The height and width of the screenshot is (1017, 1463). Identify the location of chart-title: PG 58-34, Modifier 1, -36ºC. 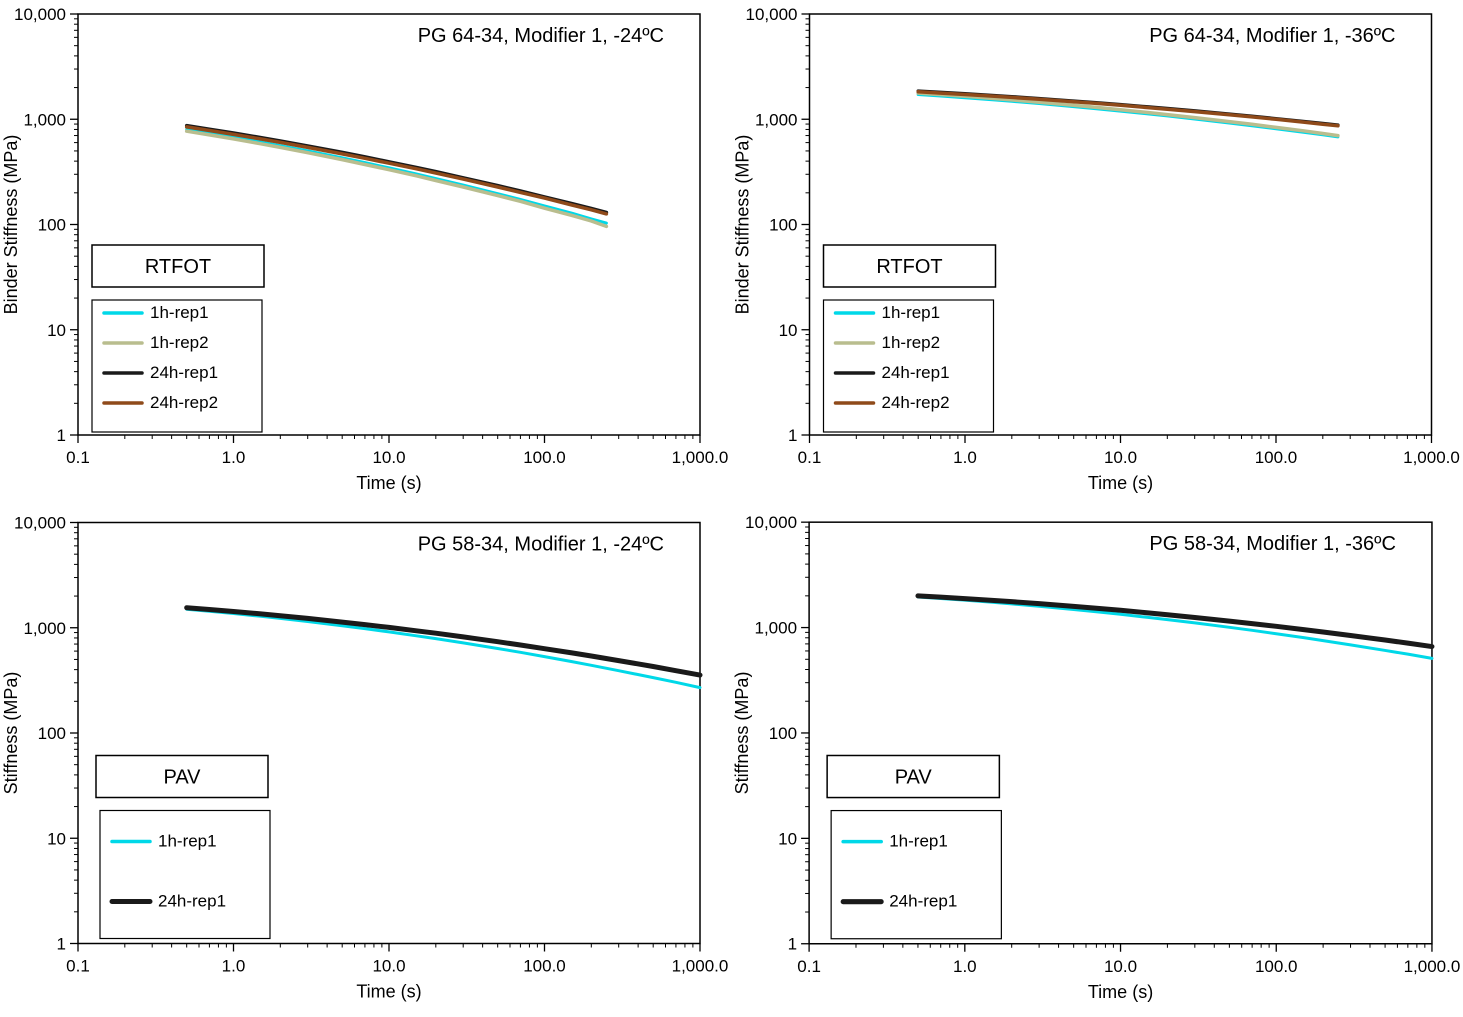
(1272, 544).